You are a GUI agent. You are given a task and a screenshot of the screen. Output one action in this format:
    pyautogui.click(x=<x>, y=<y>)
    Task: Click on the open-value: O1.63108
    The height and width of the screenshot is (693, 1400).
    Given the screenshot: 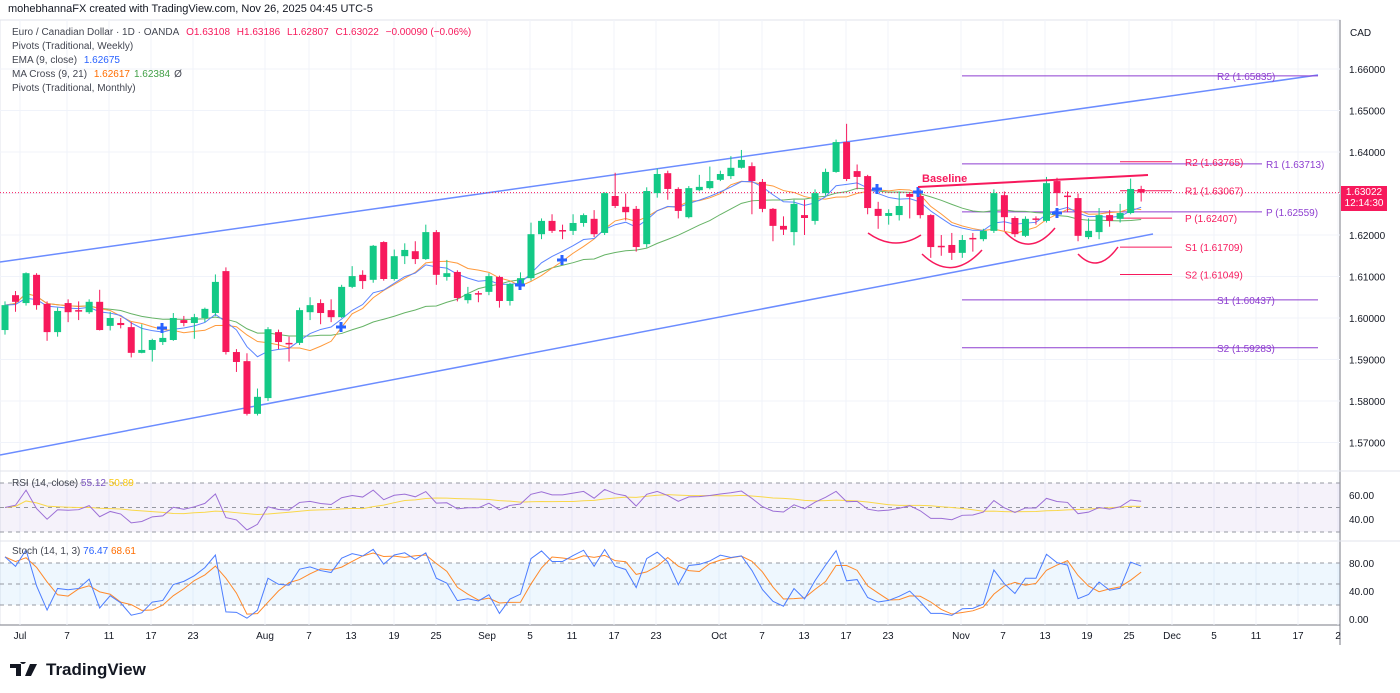 What is the action you would take?
    pyautogui.click(x=208, y=32)
    